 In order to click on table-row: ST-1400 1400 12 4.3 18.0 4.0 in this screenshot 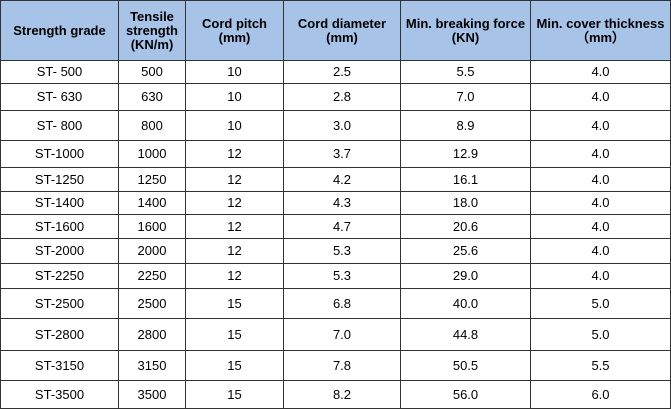, I will do `click(335, 203)`.